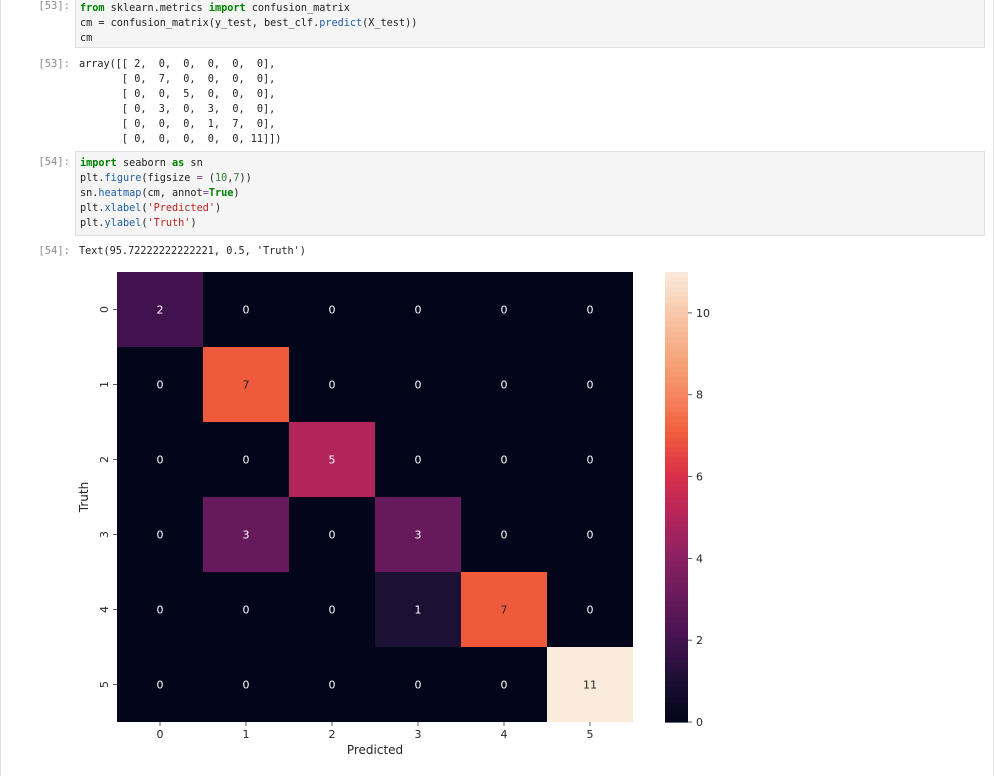  Describe the element at coordinates (699, 395) in the screenshot. I see `colorbar-tick-label: 8` at that location.